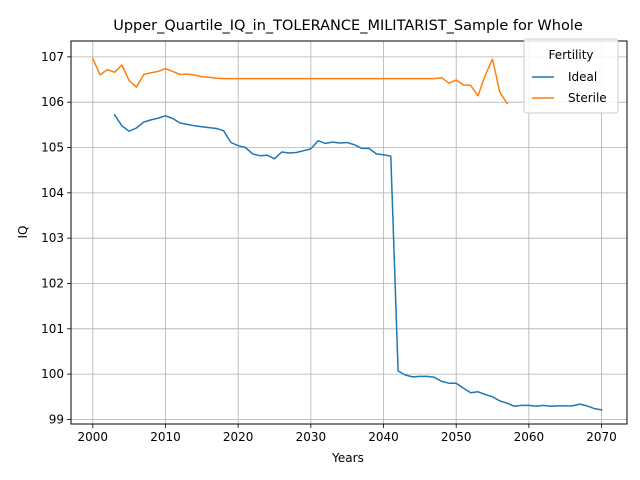  Describe the element at coordinates (52, 238) in the screenshot. I see `y-tick-label: 103` at that location.